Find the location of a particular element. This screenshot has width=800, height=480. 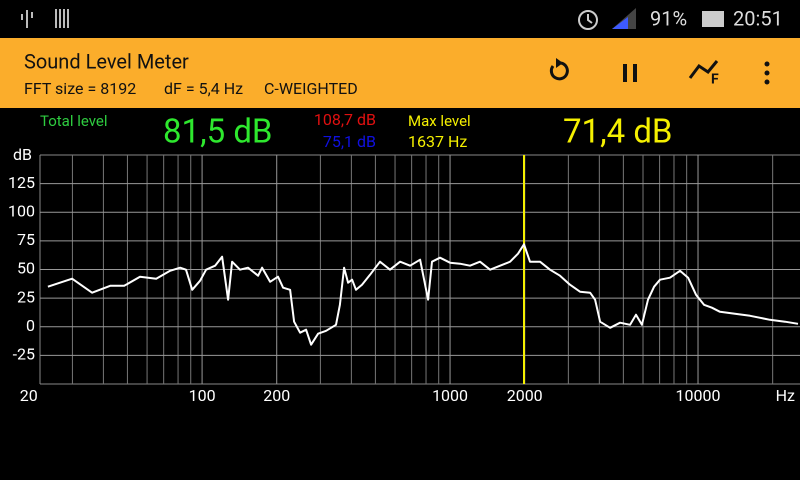

app-title: Sound Level Meter is located at coordinates (106, 61).